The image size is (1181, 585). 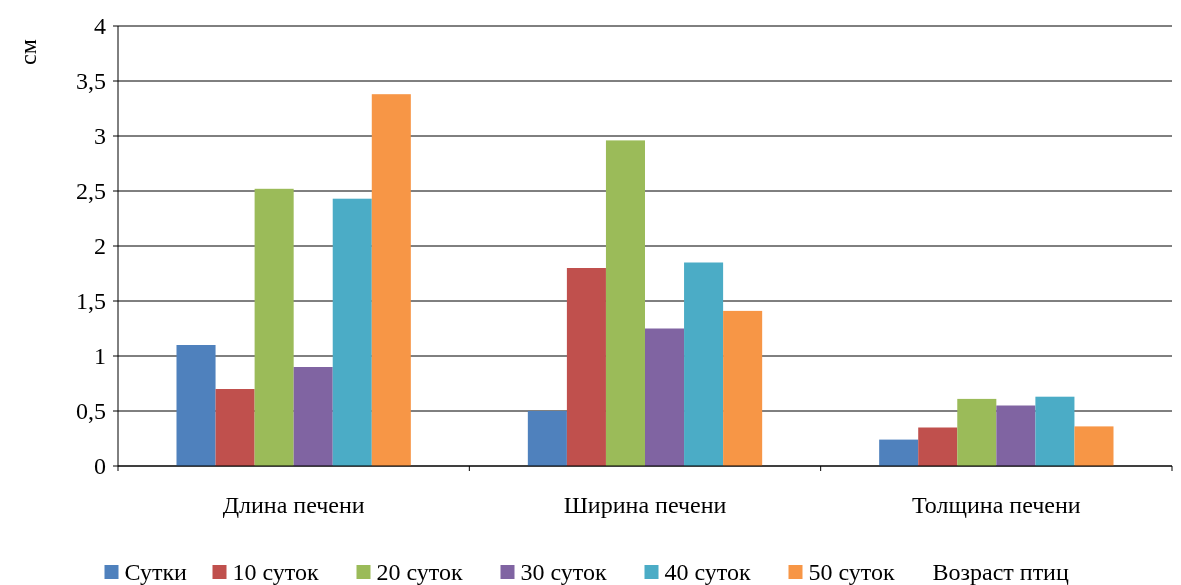 What do you see at coordinates (276, 572) in the screenshot?
I see `legend-label: 10 суток` at bounding box center [276, 572].